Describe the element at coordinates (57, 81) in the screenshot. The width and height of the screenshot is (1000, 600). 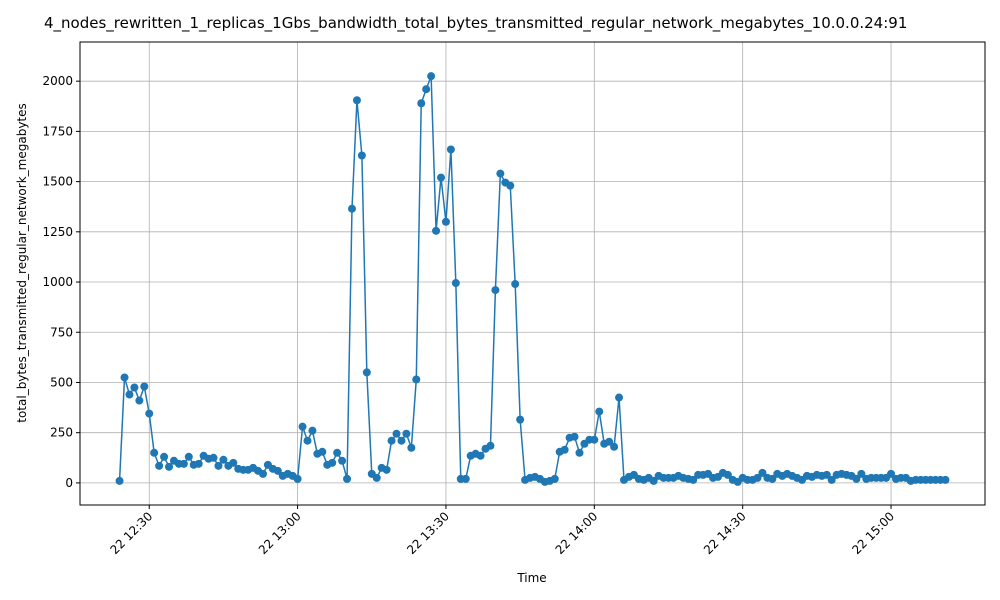
I see `y-tick-label: 2000` at that location.